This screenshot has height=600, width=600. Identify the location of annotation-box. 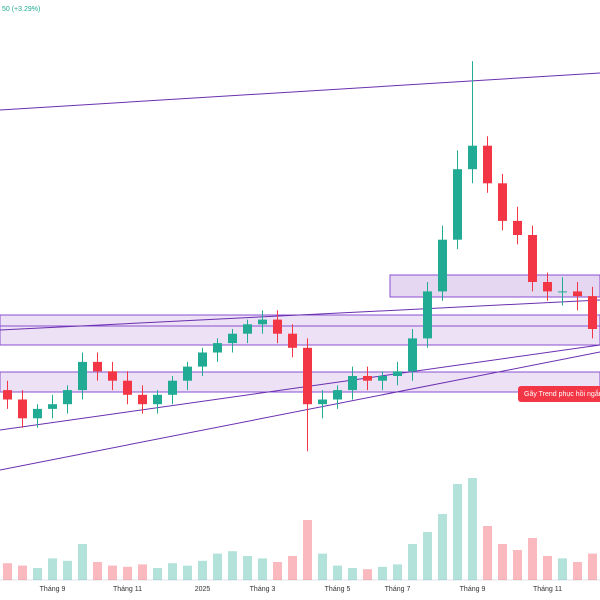
(559, 394).